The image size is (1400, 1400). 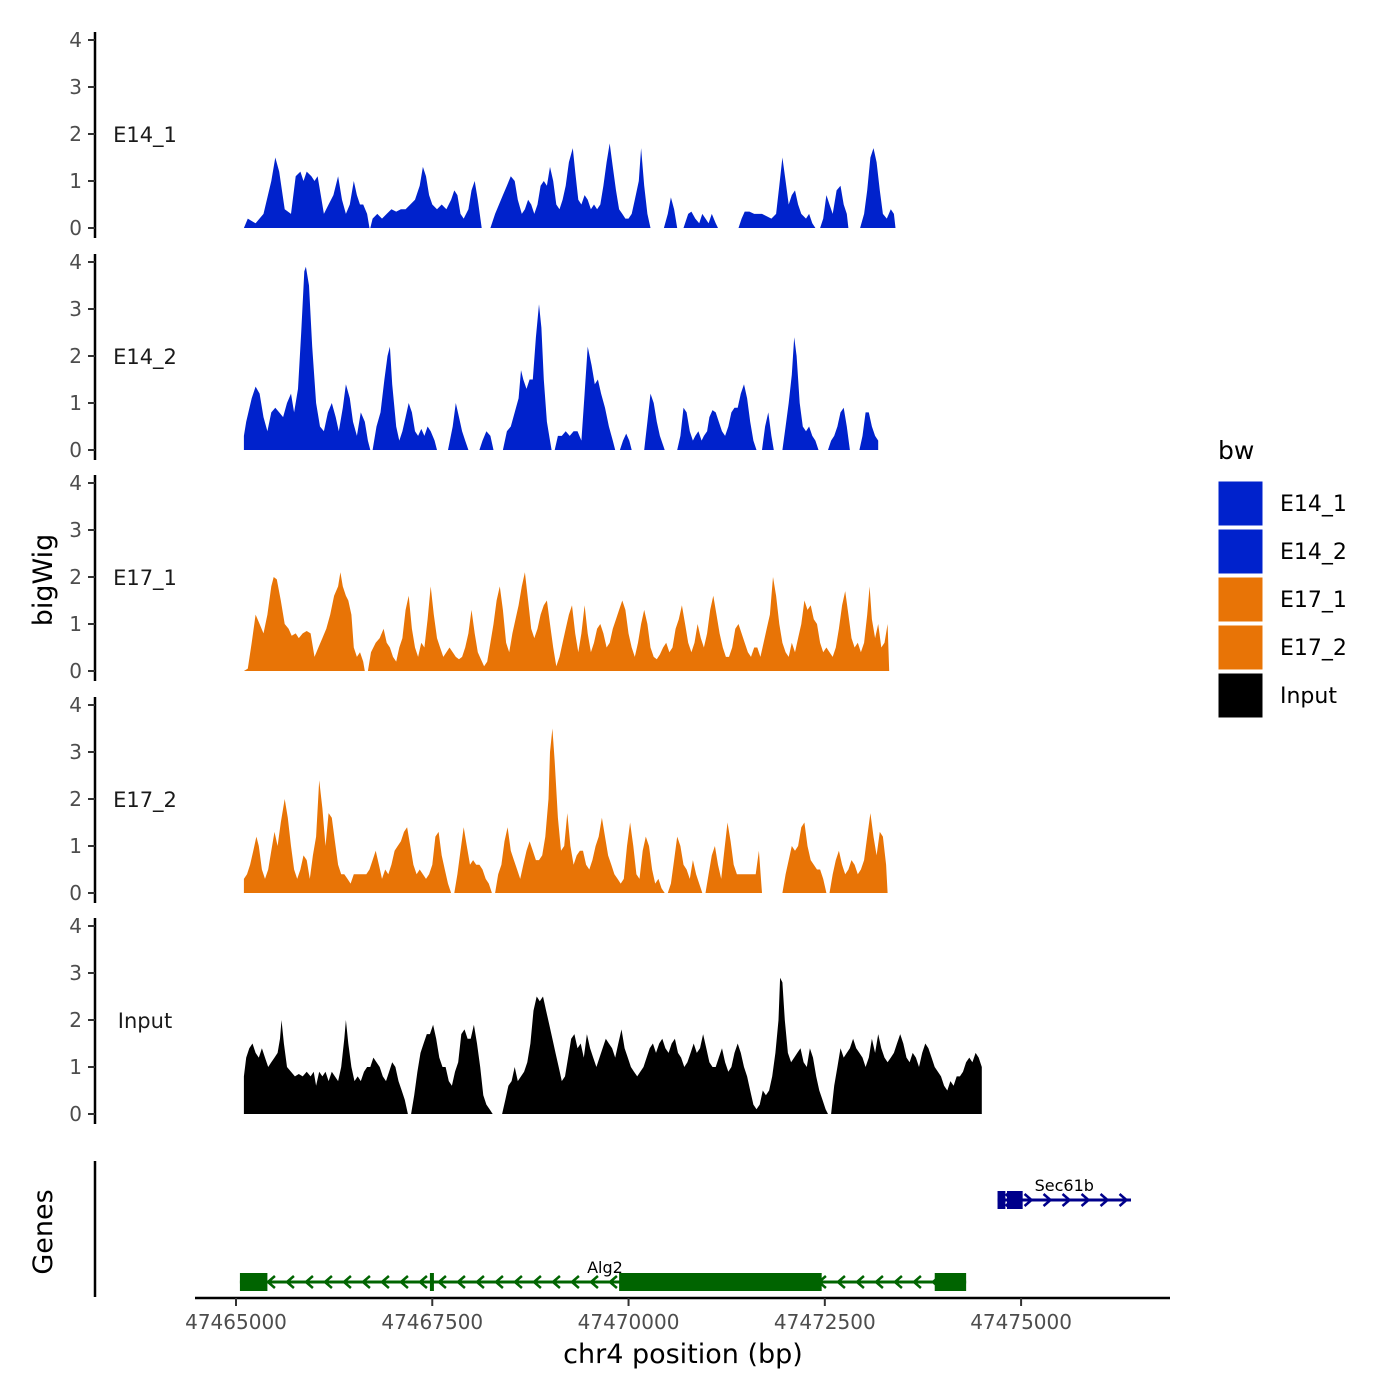 What do you see at coordinates (43, 1231) in the screenshot?
I see `genes-axis-title: Genes` at bounding box center [43, 1231].